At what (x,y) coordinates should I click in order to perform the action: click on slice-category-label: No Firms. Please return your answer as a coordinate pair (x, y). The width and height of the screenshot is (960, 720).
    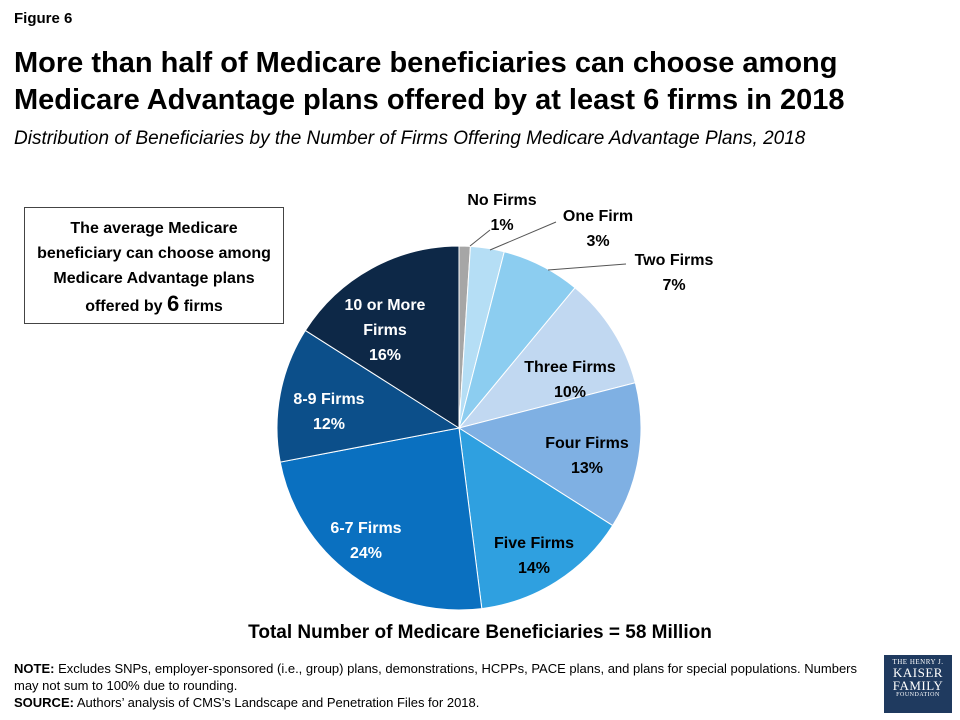
    Looking at the image, I should click on (501, 200).